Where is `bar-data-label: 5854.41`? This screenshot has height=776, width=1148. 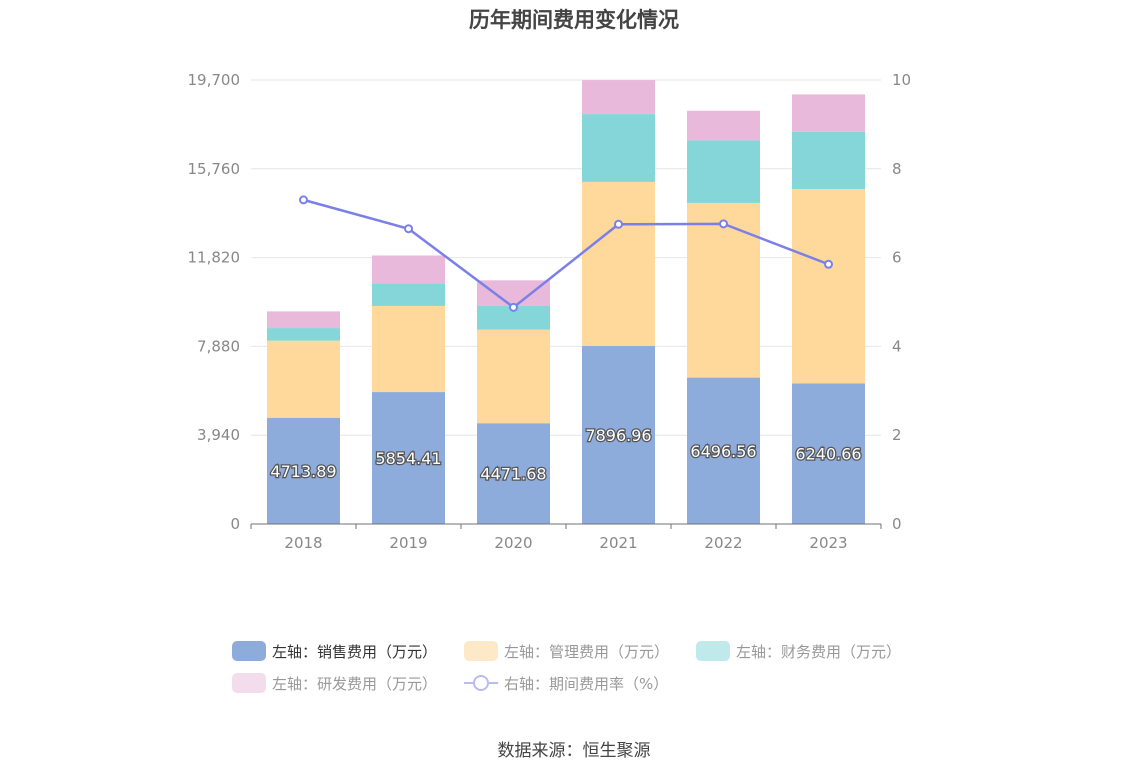 bar-data-label: 5854.41 is located at coordinates (408, 458).